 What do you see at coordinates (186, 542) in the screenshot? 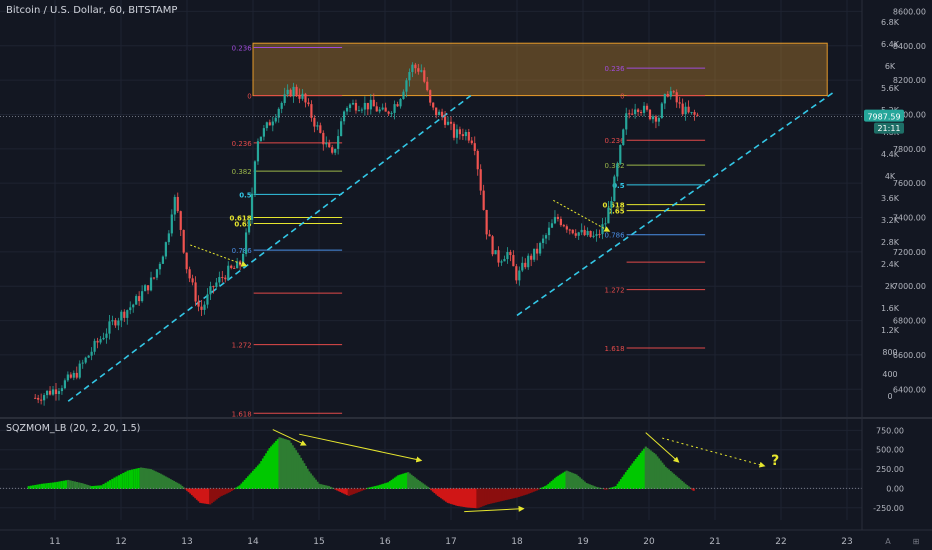
I see `x-tick-label: 13` at bounding box center [186, 542].